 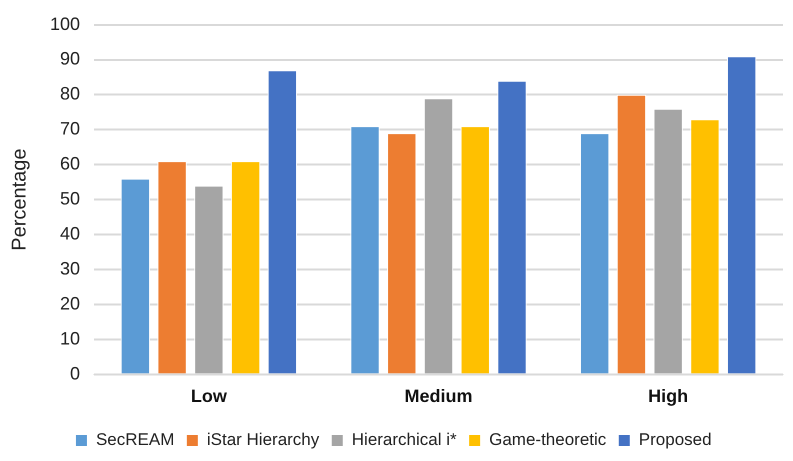 I want to click on legend-label: Game-theoretic, so click(x=548, y=440).